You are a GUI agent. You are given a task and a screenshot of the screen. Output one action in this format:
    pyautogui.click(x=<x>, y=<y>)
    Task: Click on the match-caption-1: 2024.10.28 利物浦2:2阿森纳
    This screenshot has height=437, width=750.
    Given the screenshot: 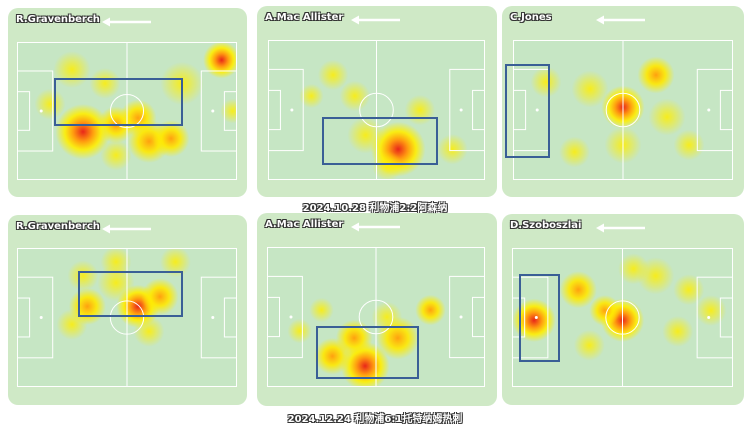 What is the action you would take?
    pyautogui.click(x=375, y=208)
    